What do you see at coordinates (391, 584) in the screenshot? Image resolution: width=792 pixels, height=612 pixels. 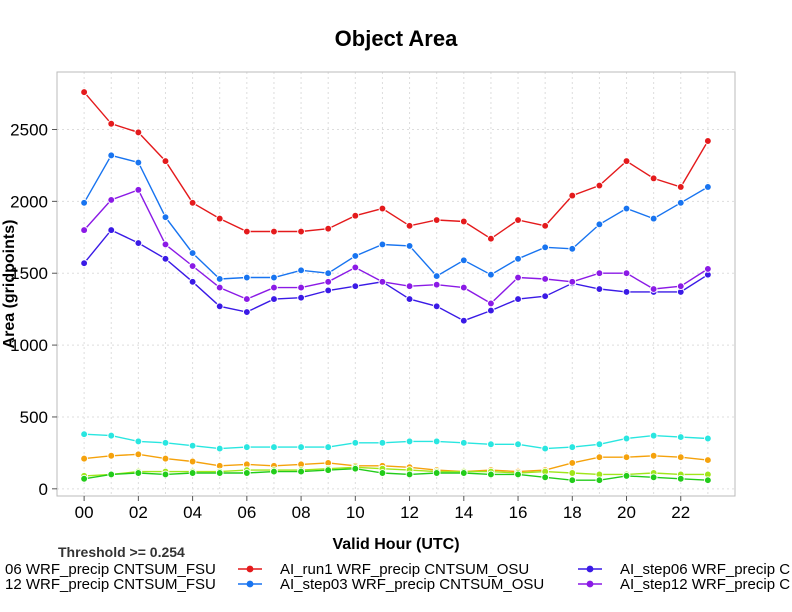 I see `legend-entry: AI_step03 WRF_precip CNTSUM_OSU` at bounding box center [391, 584].